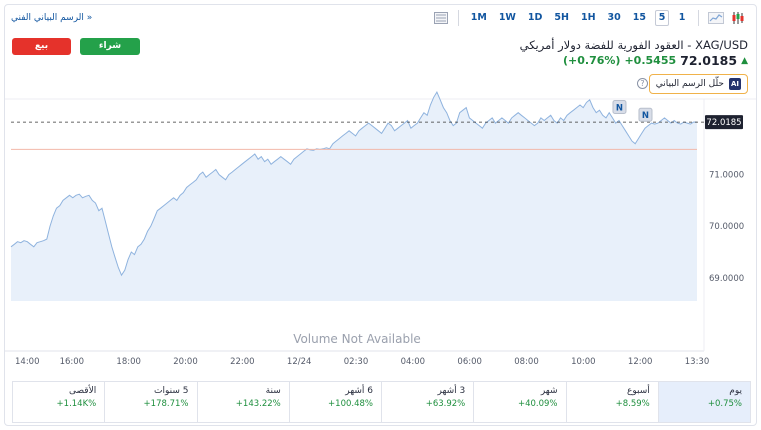 This screenshot has width=761, height=430. Describe the element at coordinates (273, 391) in the screenshot. I see `performance-period-label: سنة` at that location.